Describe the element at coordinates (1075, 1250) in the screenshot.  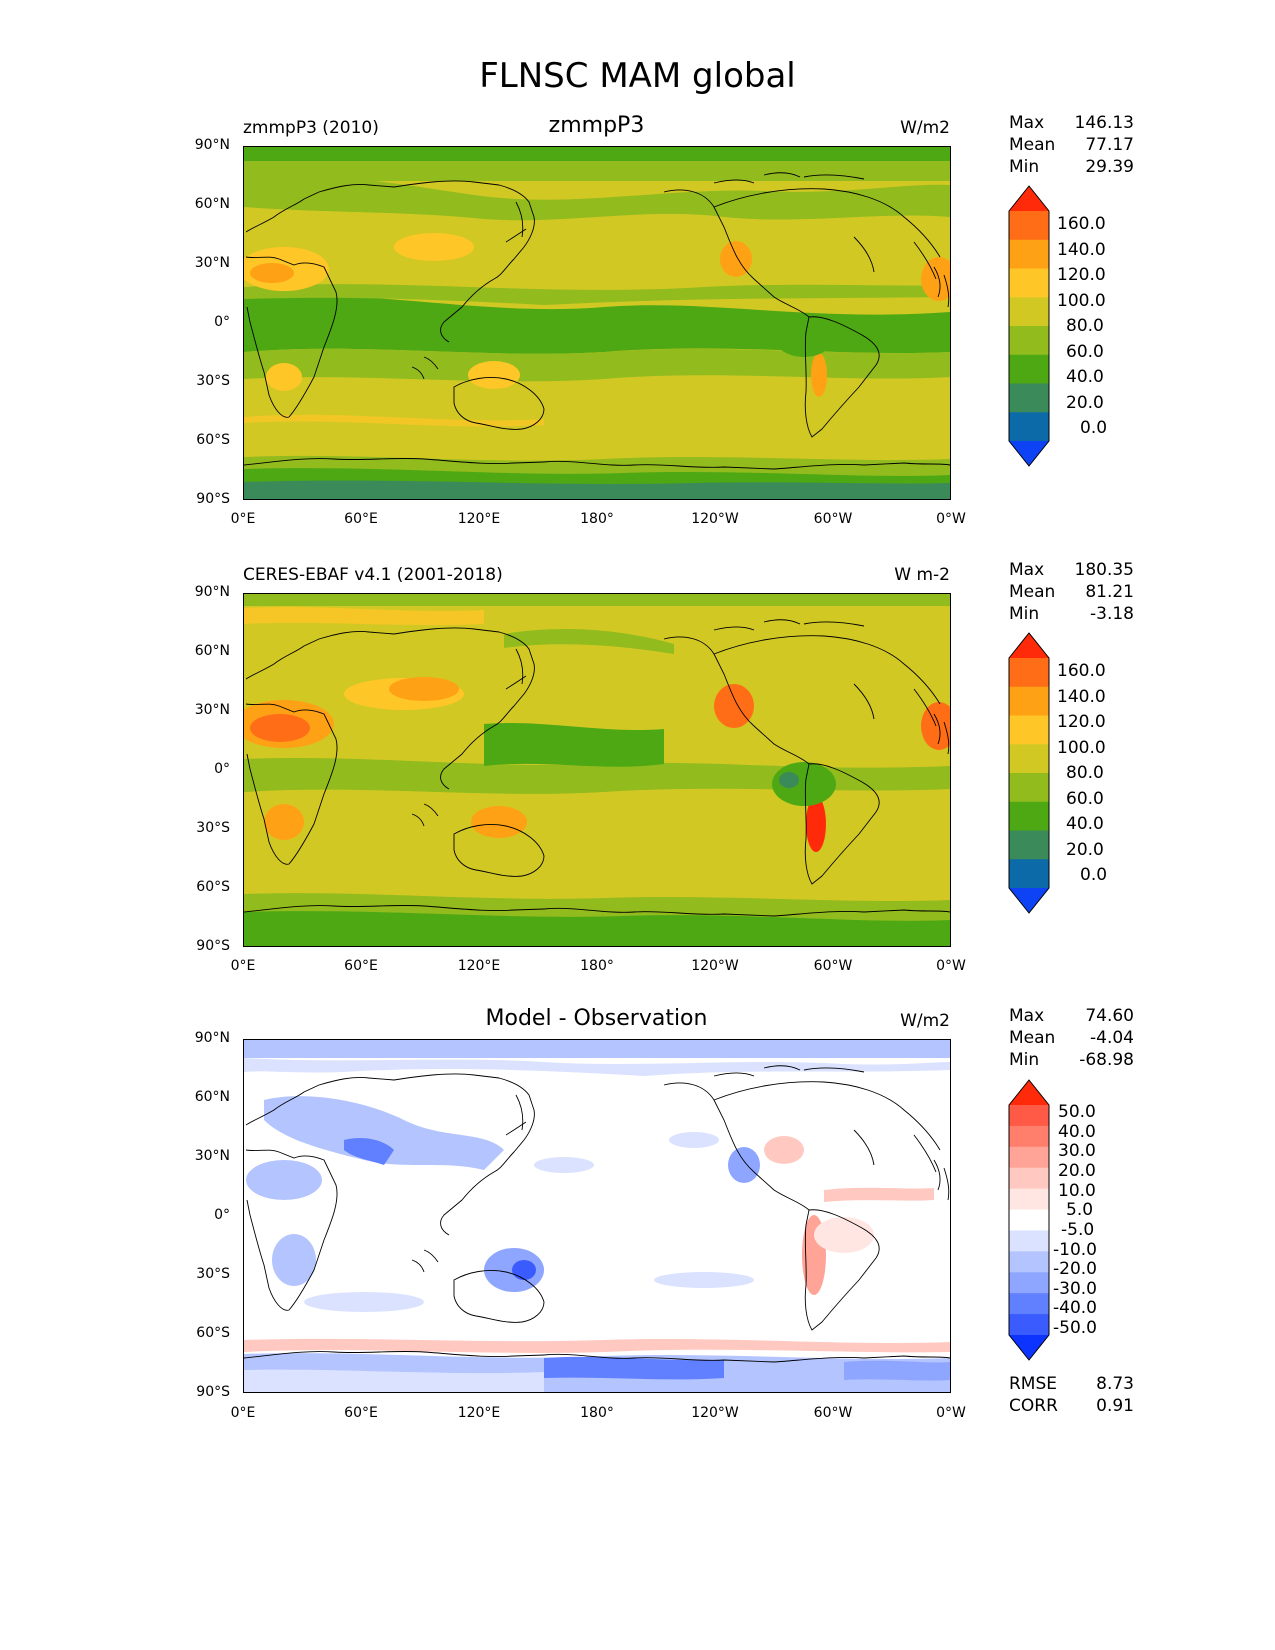
I see `colorbar-label: -10.0` at that location.